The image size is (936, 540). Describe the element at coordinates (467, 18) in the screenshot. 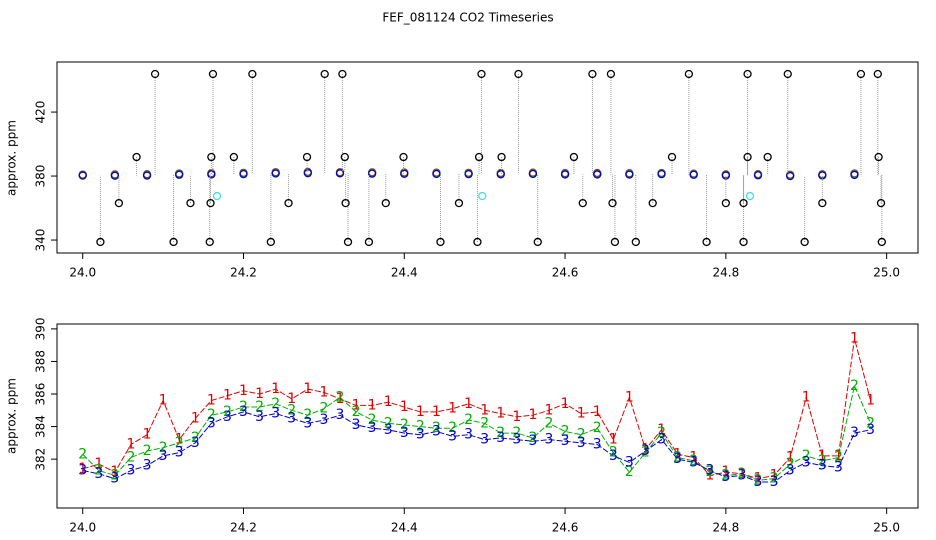

I see `chart-title: FEF_081124 CO2 Timeseries` at that location.